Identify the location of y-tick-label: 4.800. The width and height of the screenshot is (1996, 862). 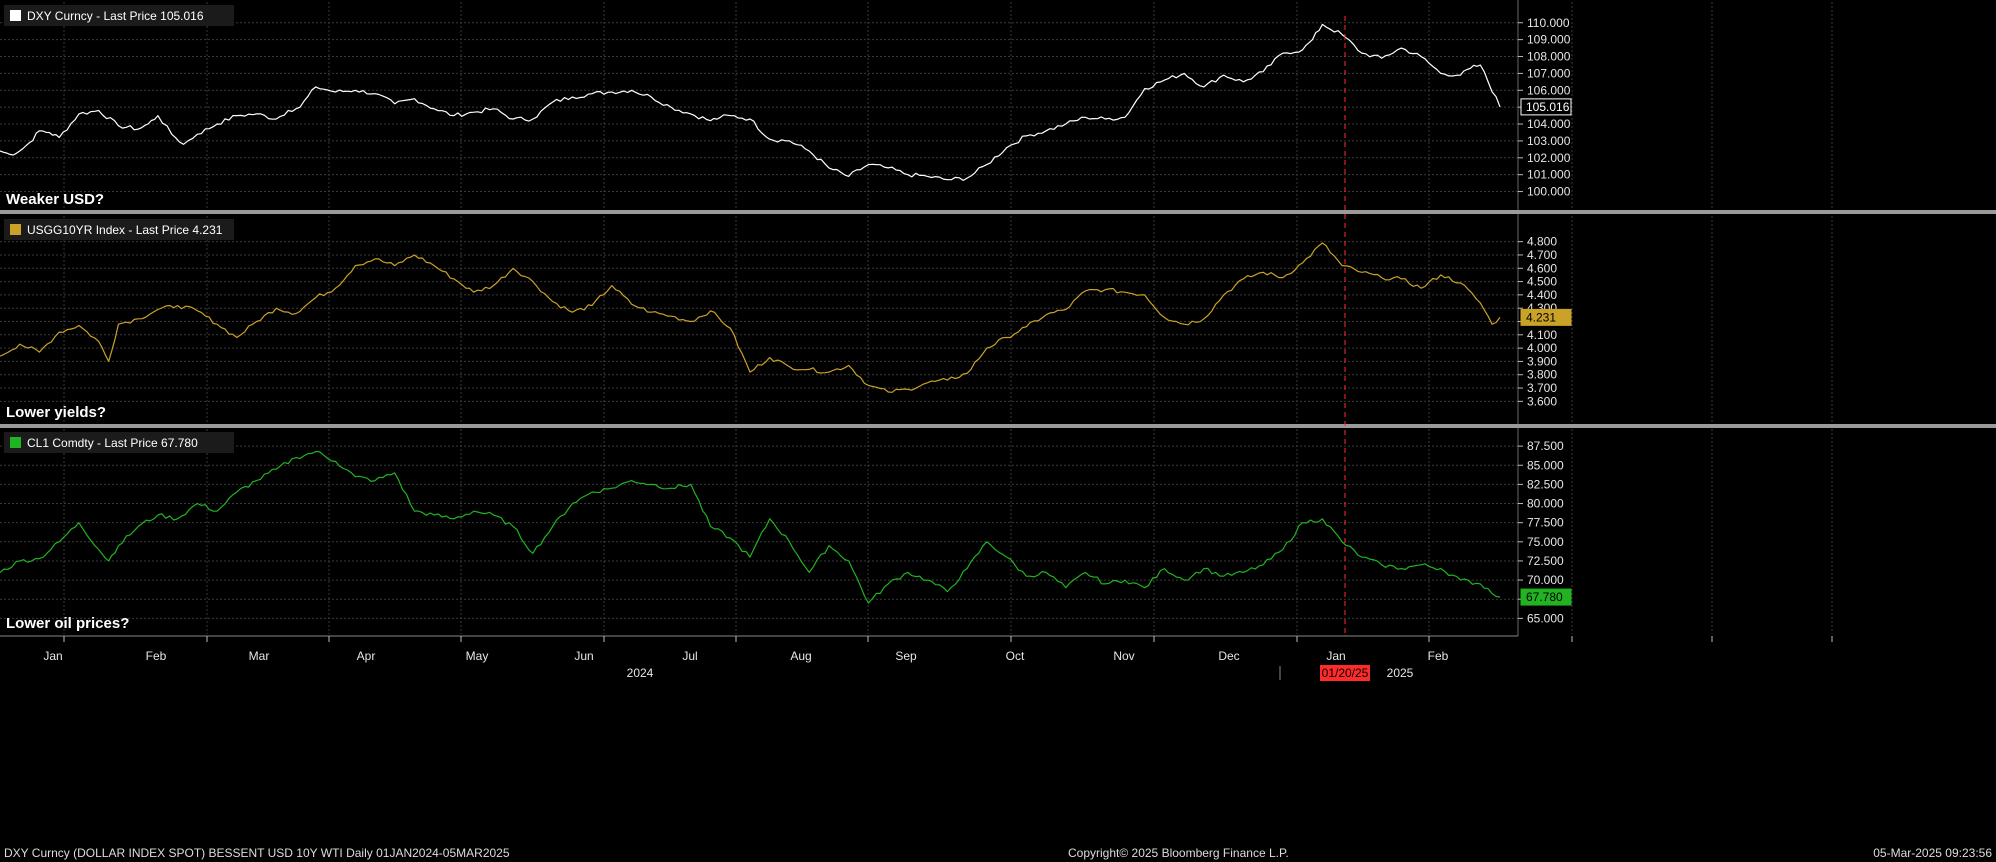
(1542, 242).